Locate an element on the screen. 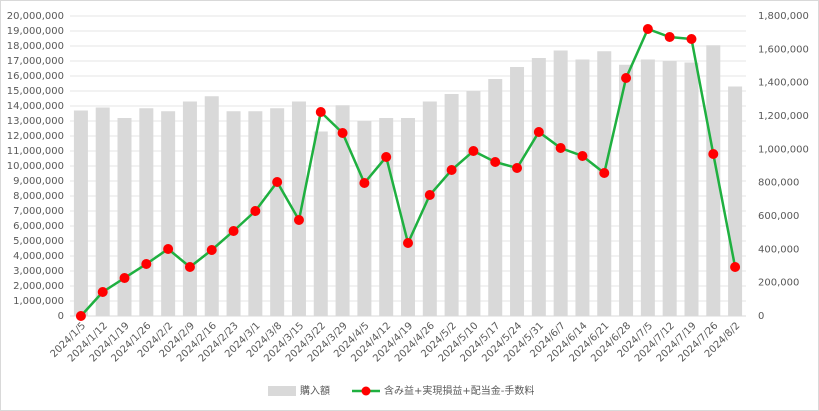 This screenshot has height=411, width=819. y-tick-label: 2,000,000 is located at coordinates (38, 286).